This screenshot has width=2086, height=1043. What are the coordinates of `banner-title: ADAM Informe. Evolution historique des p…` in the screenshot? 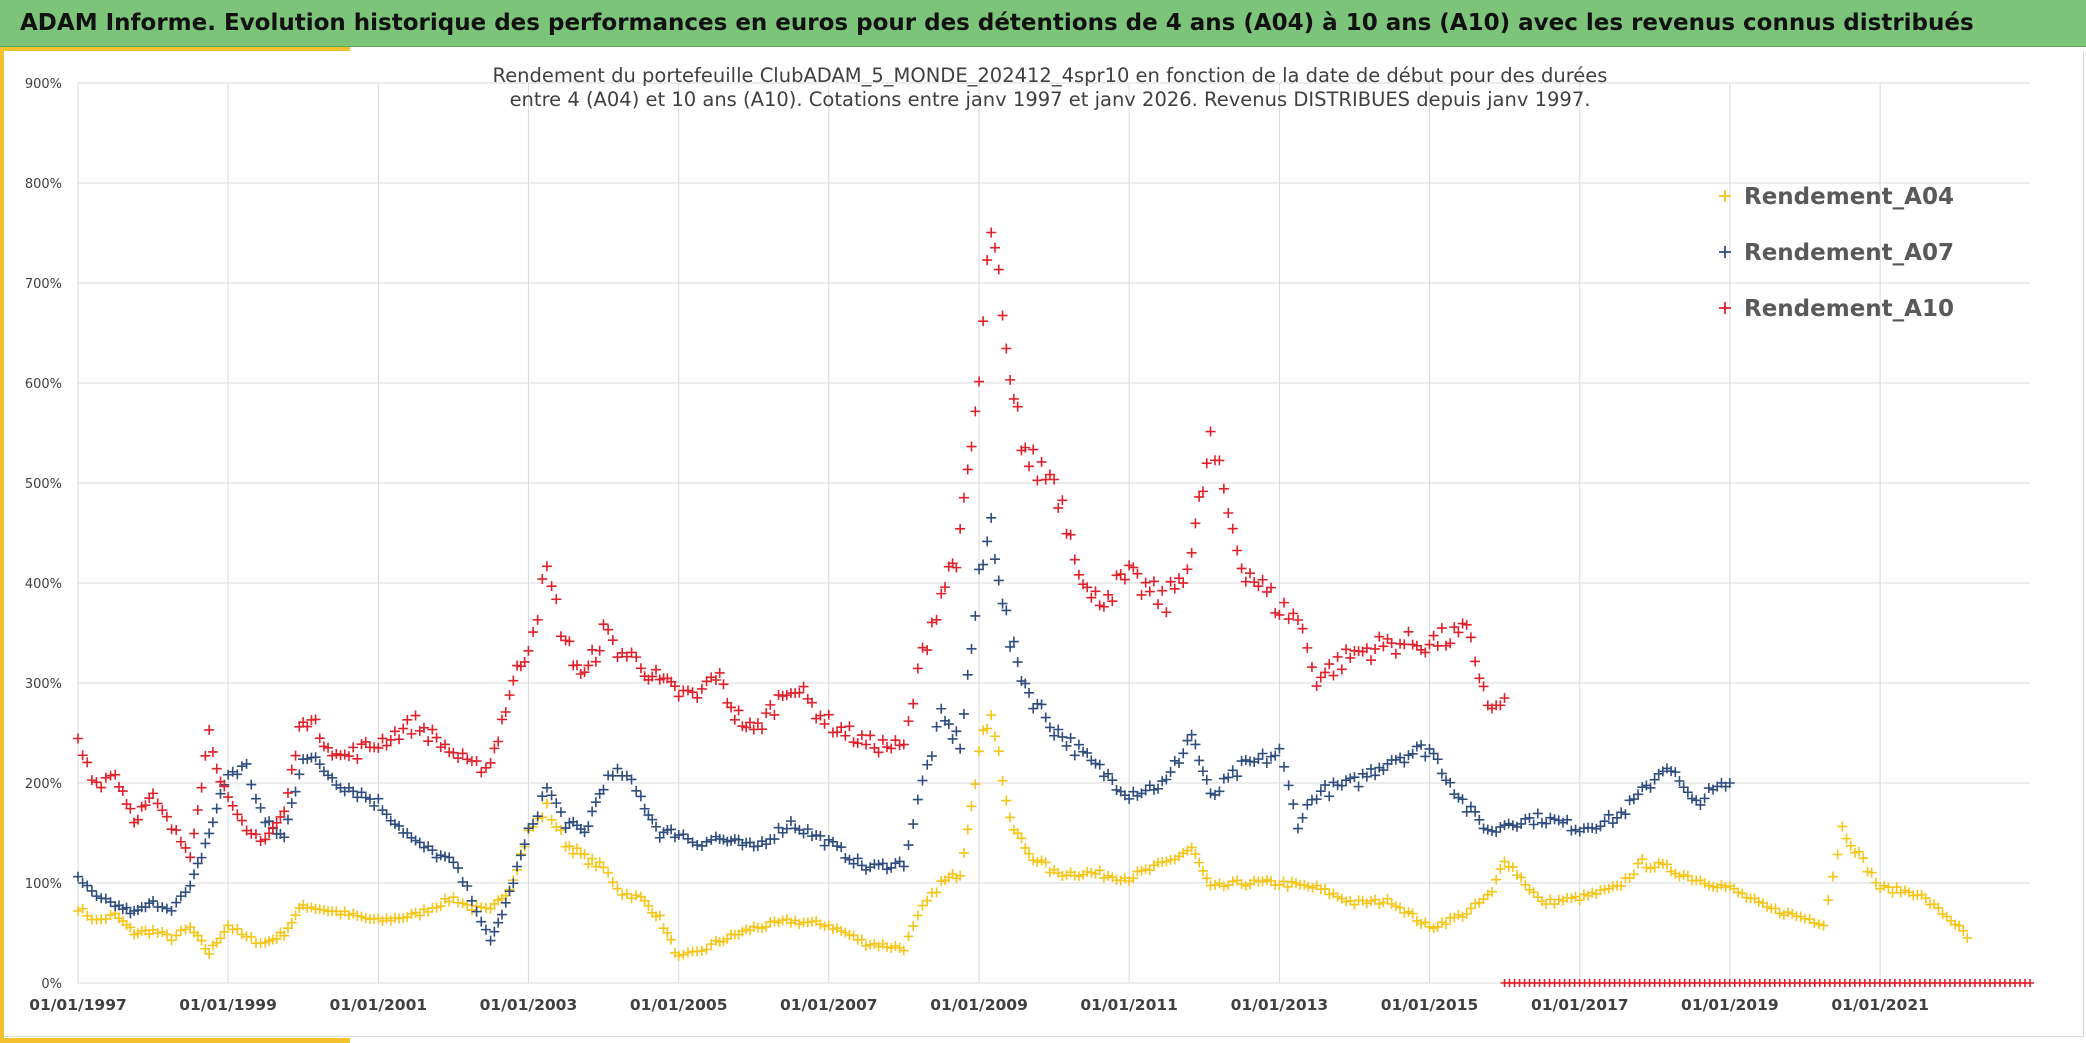 It's located at (997, 23).